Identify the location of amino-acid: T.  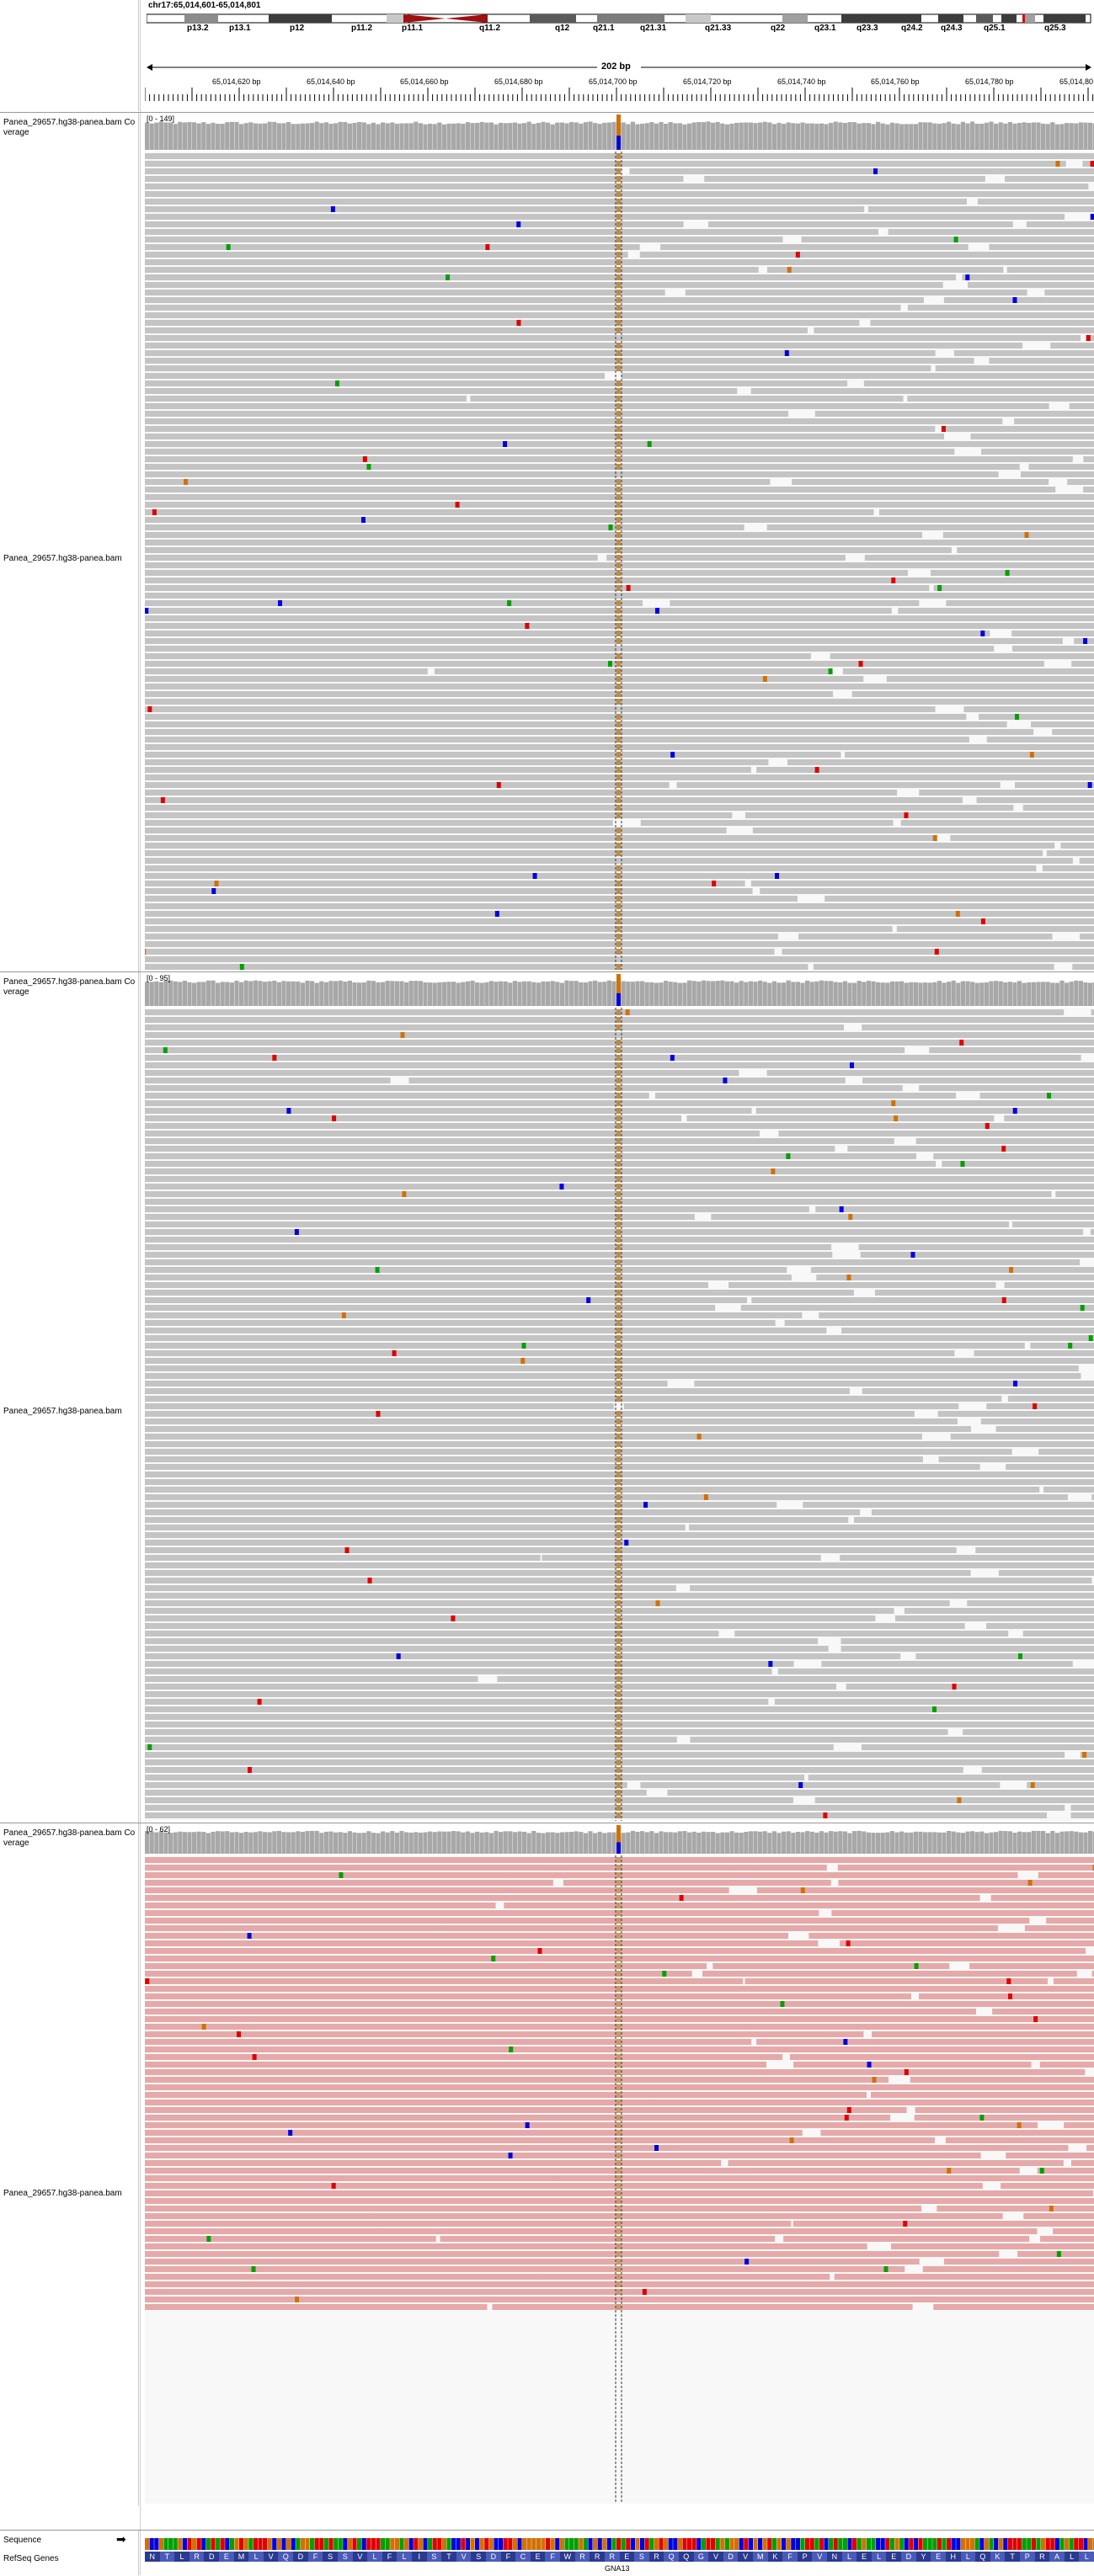
(167, 2557).